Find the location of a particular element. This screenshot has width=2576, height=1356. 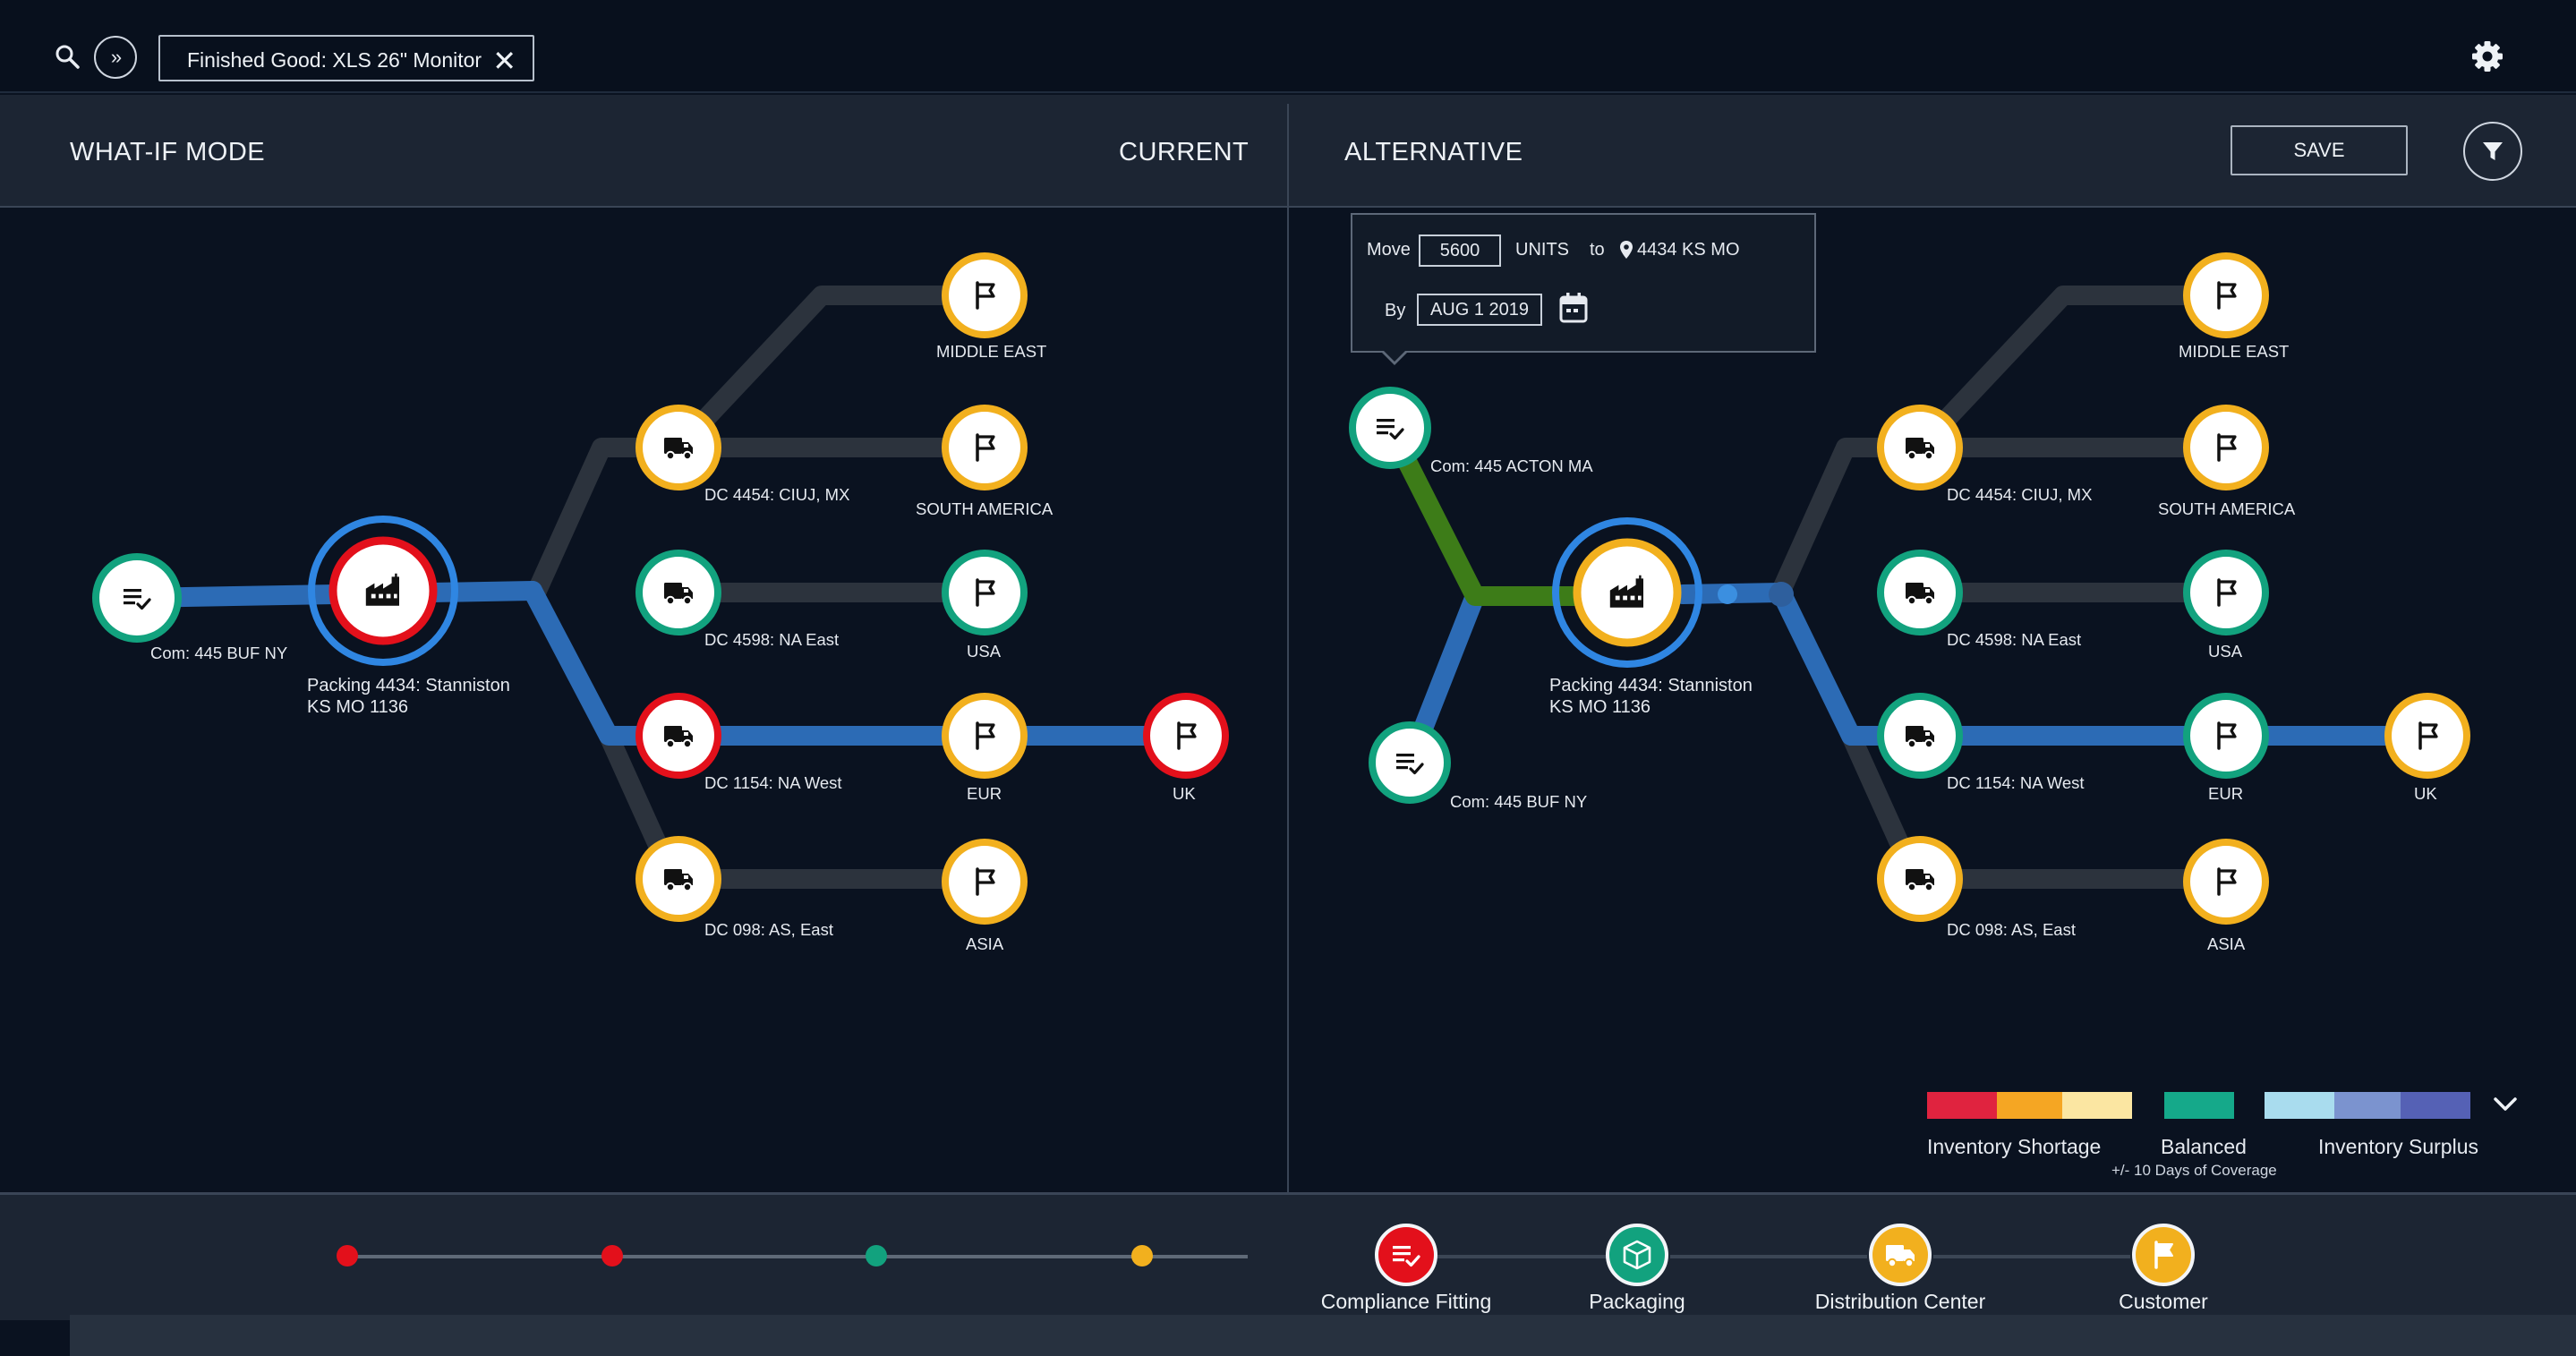

node-label-c6: ASIA is located at coordinates (985, 944).